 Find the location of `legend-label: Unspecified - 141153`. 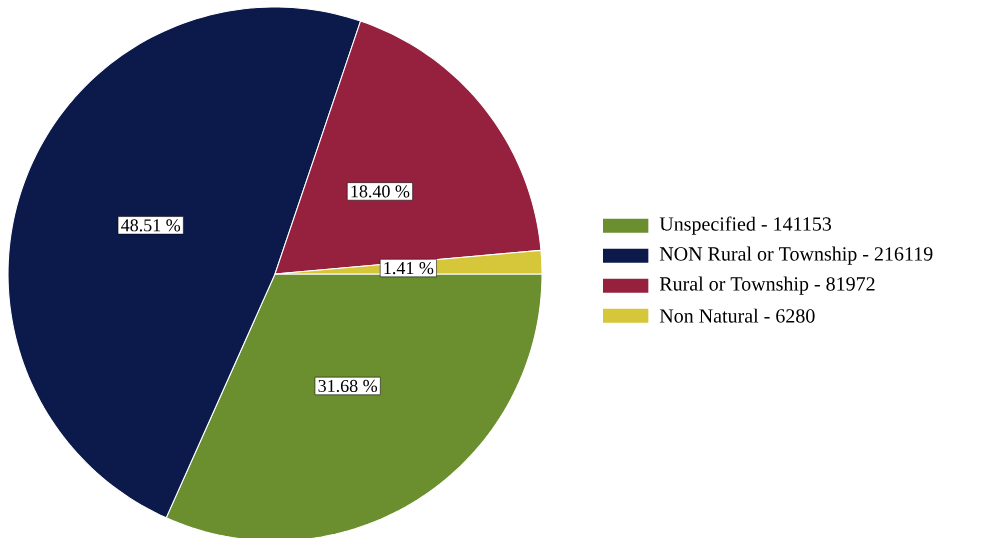

legend-label: Unspecified - 141153 is located at coordinates (745, 225).